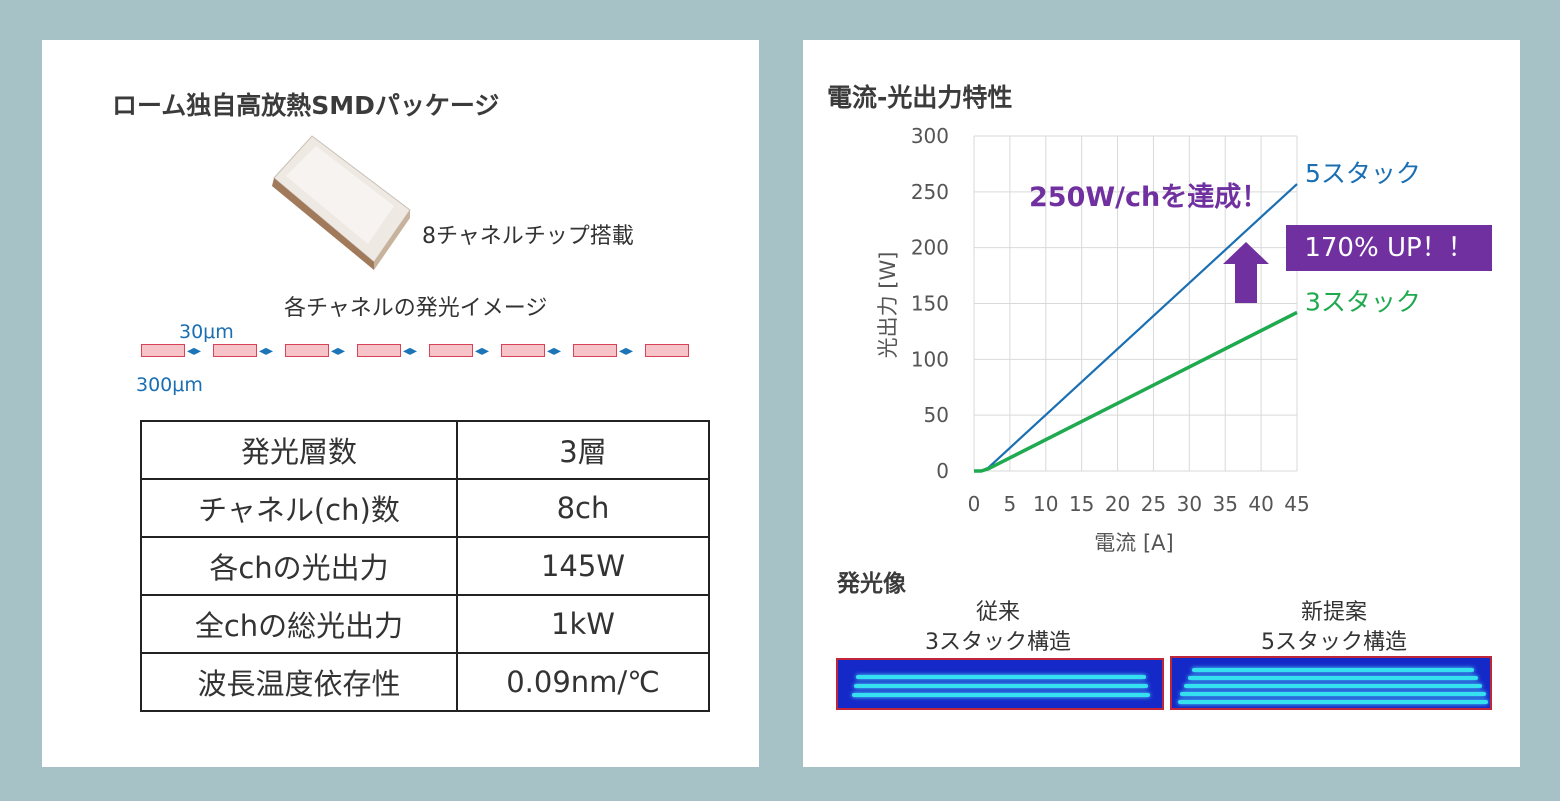  Describe the element at coordinates (1148, 197) in the screenshot. I see `achievement-annotation: 250W/chを達成！` at that location.